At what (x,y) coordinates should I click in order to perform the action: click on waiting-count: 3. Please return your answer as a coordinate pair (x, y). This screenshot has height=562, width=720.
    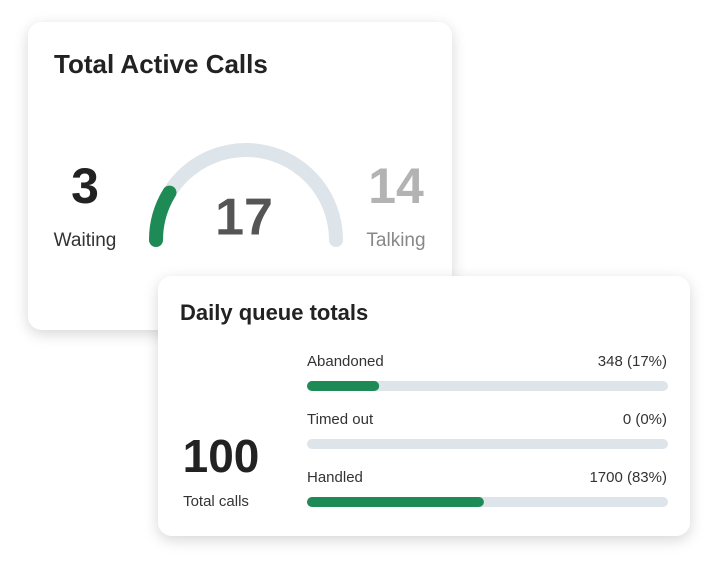
    Looking at the image, I should click on (85, 186).